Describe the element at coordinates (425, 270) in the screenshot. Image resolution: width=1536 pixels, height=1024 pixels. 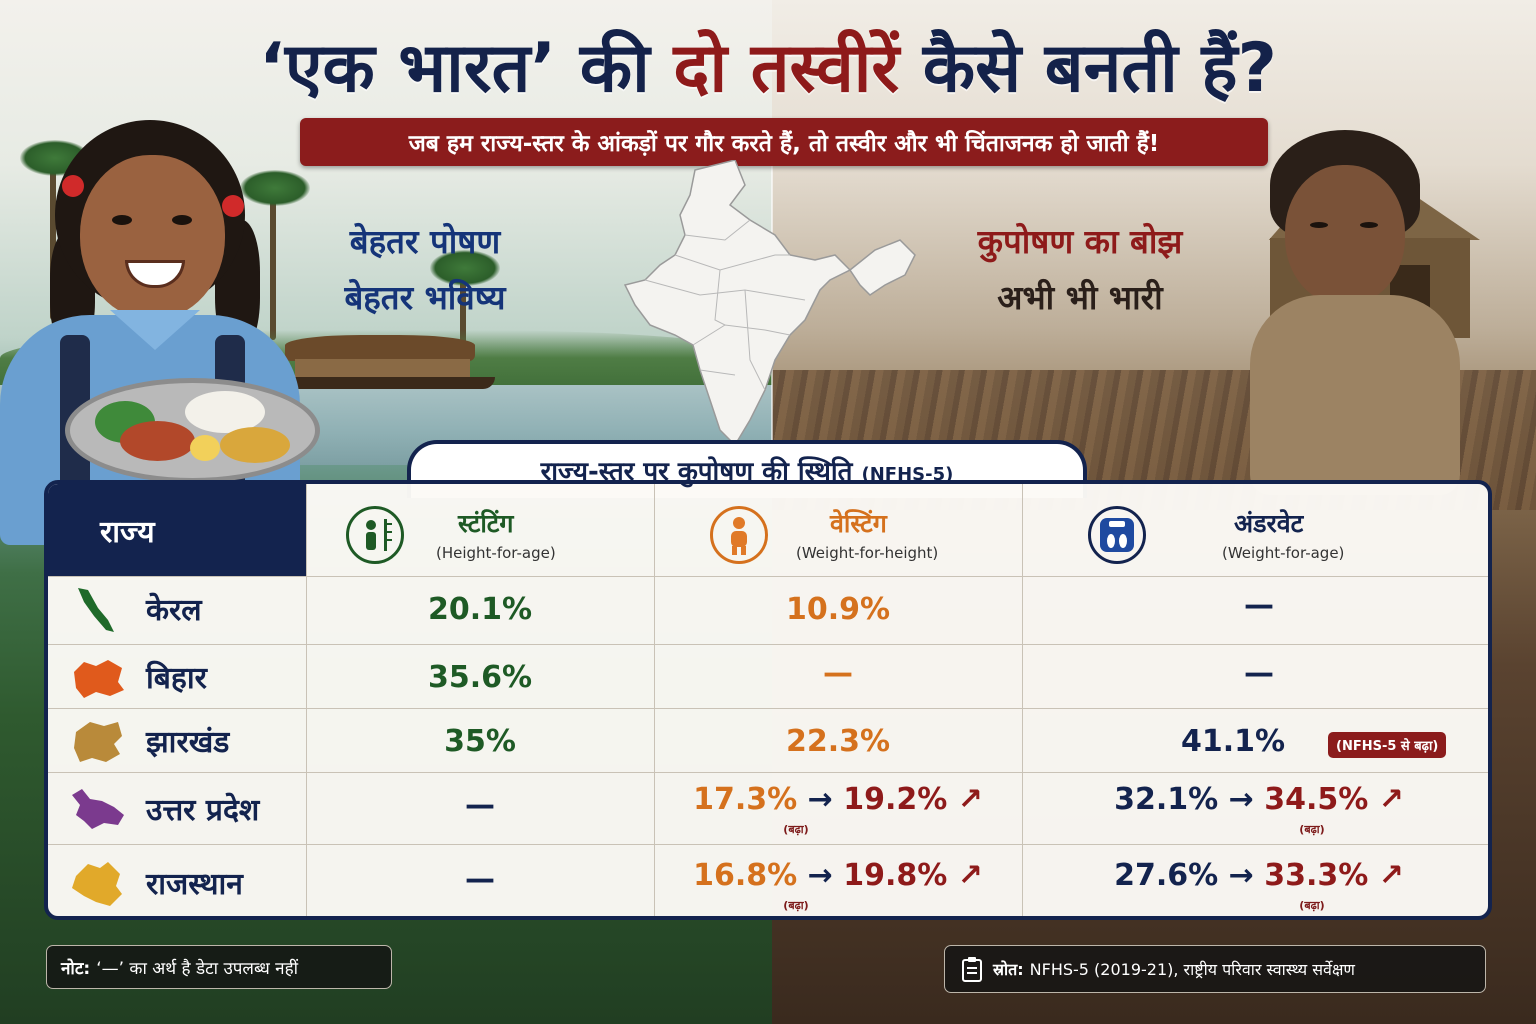
I see `positive-message: बेहतर पोषण बेहतर भविष्य` at that location.